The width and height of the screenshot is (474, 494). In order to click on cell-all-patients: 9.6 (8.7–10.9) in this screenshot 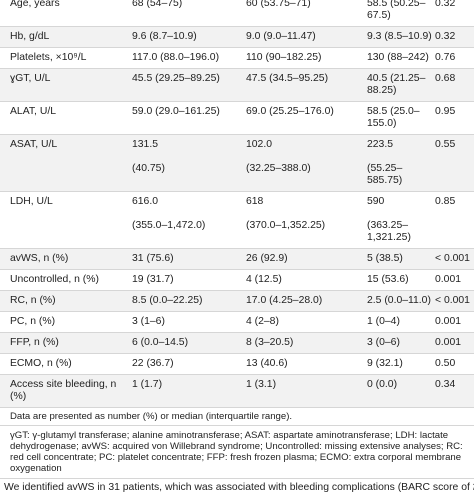, I will do `click(179, 37)`.